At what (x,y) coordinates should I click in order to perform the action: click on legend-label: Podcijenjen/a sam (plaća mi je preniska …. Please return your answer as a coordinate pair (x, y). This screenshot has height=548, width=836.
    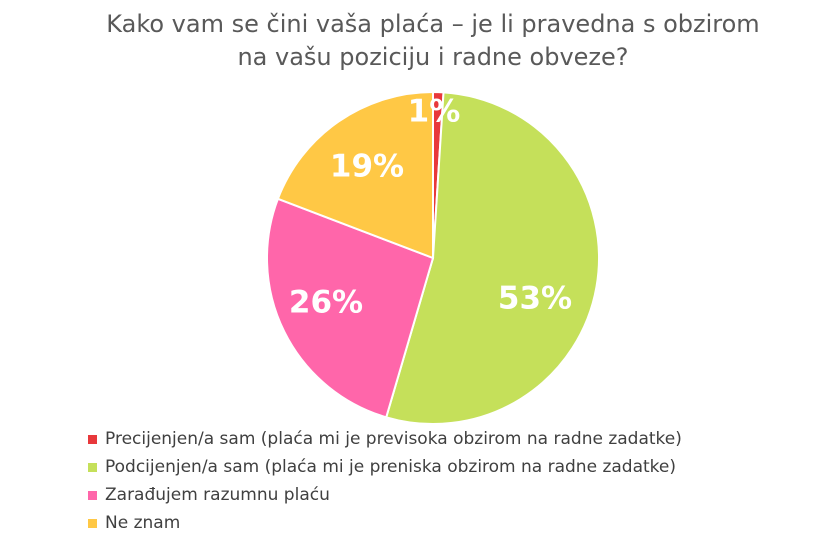
    Looking at the image, I should click on (390, 467).